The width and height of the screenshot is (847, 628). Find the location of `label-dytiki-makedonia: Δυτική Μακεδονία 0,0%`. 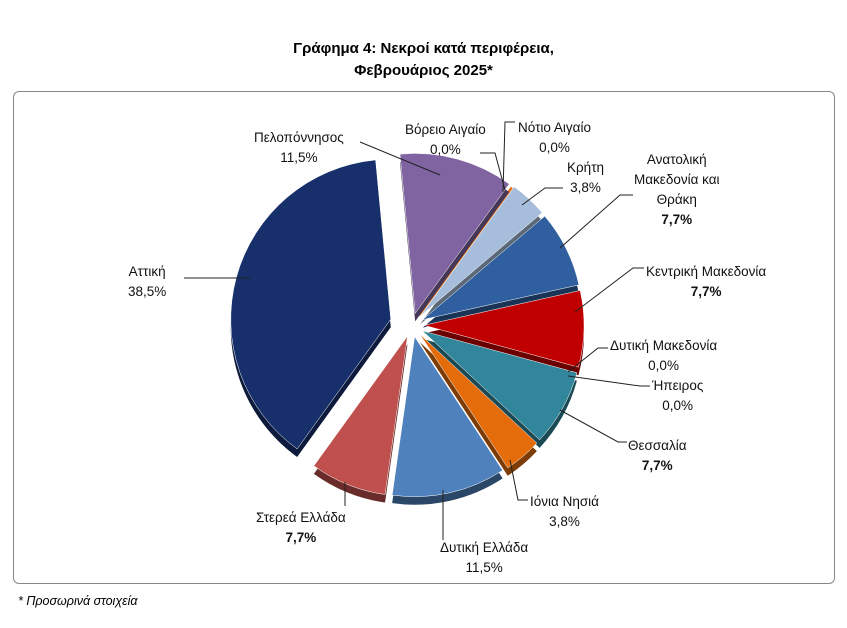

label-dytiki-makedonia: Δυτική Μακεδονία 0,0% is located at coordinates (664, 355).